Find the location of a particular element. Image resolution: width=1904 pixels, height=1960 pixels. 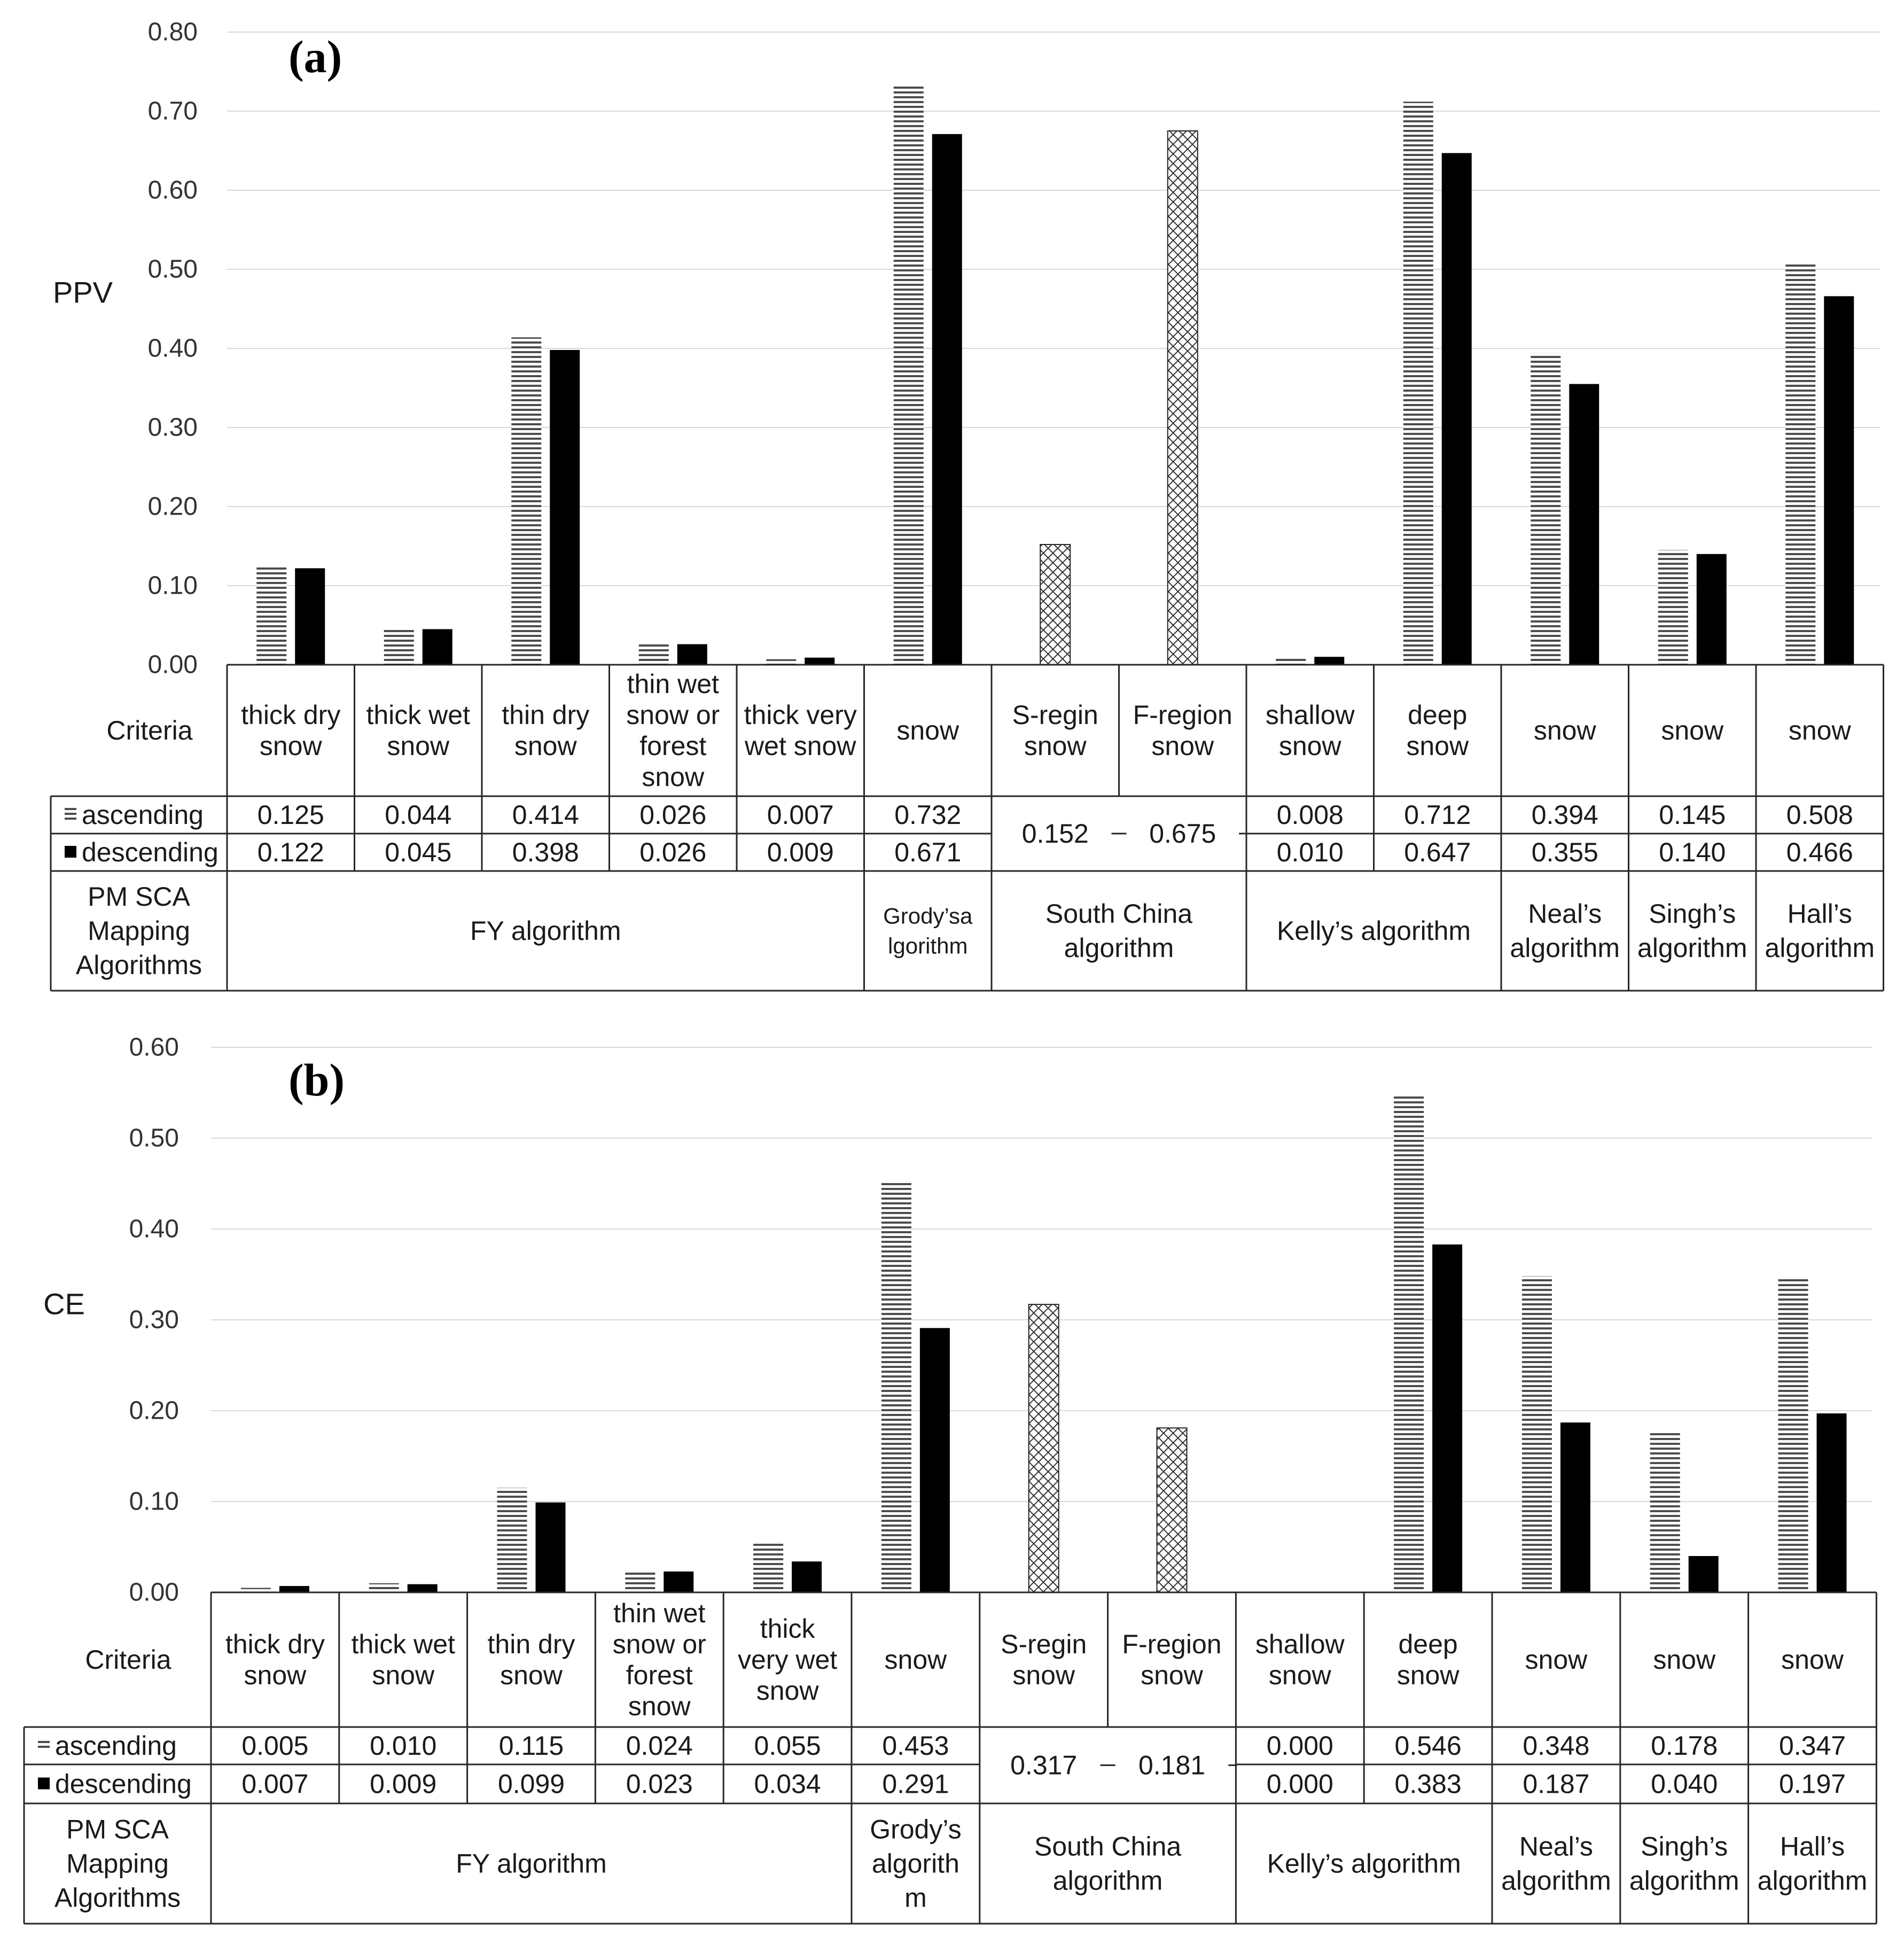

criteria-cell: snow or is located at coordinates (660, 1644).